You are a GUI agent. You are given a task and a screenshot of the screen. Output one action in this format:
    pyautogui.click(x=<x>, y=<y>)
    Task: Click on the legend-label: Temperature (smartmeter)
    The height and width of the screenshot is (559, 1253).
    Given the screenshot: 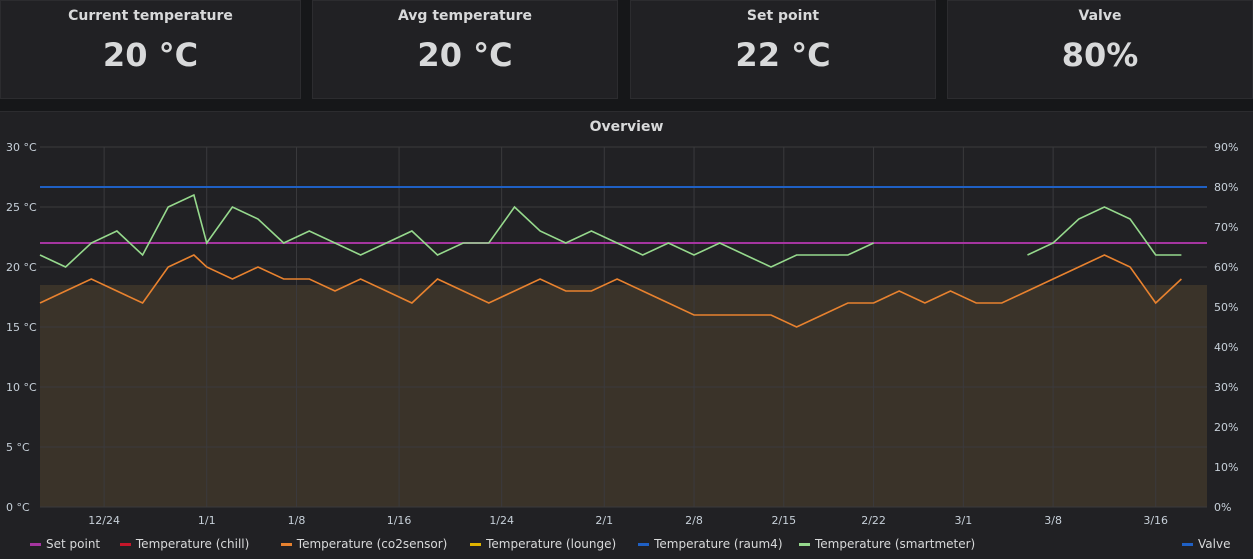 What is the action you would take?
    pyautogui.click(x=895, y=544)
    